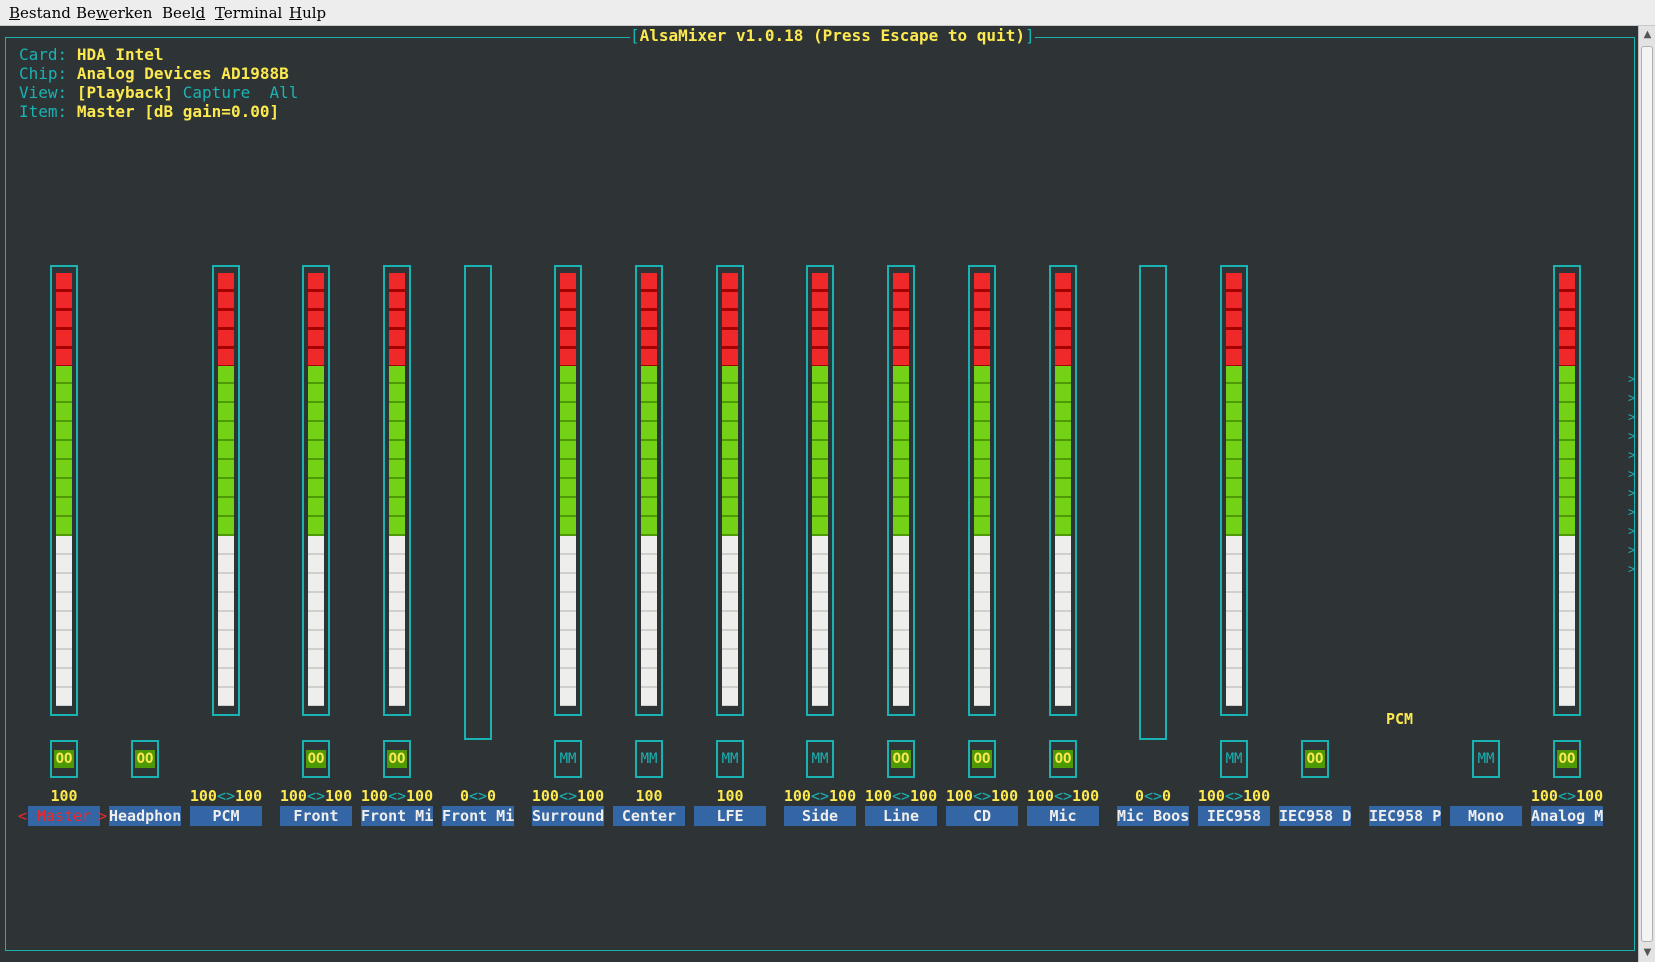 The image size is (1655, 962). I want to click on channel-name: Surround, so click(568, 816).